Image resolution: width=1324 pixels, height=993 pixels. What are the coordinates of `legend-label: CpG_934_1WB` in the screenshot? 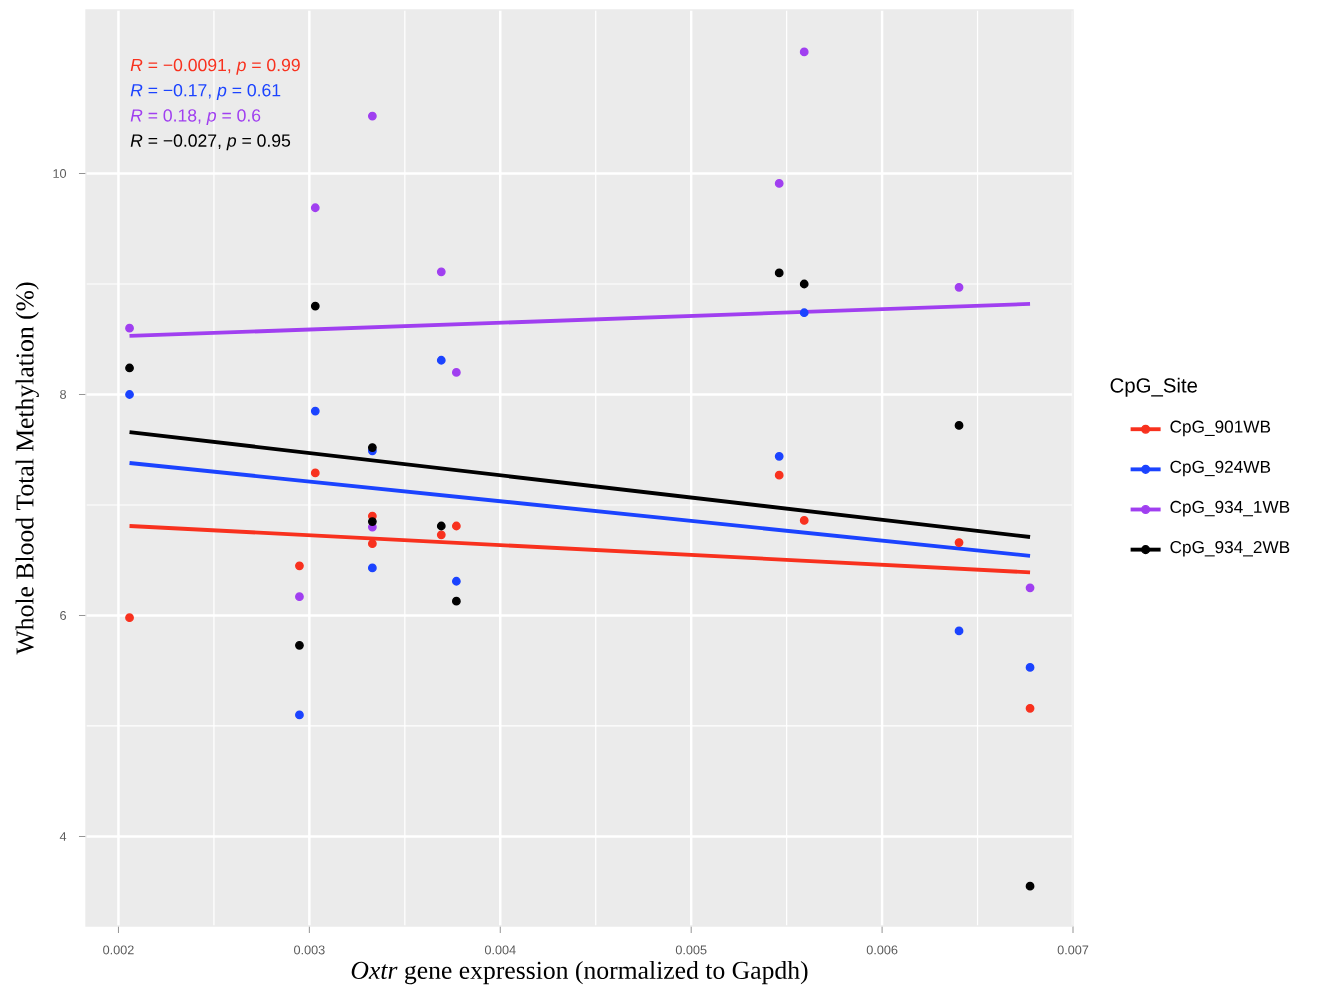 It's located at (1230, 508).